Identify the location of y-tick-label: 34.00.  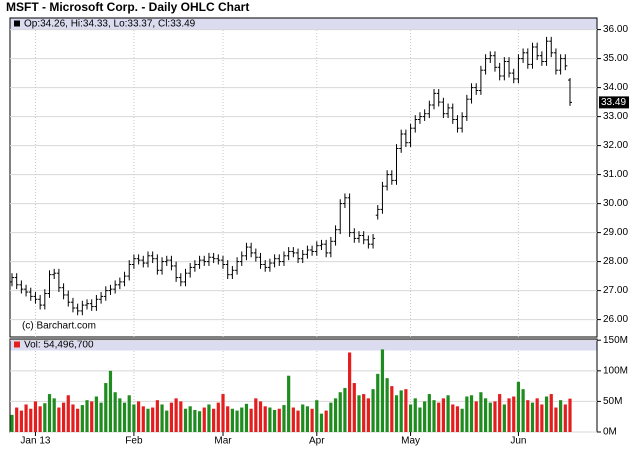
(615, 87).